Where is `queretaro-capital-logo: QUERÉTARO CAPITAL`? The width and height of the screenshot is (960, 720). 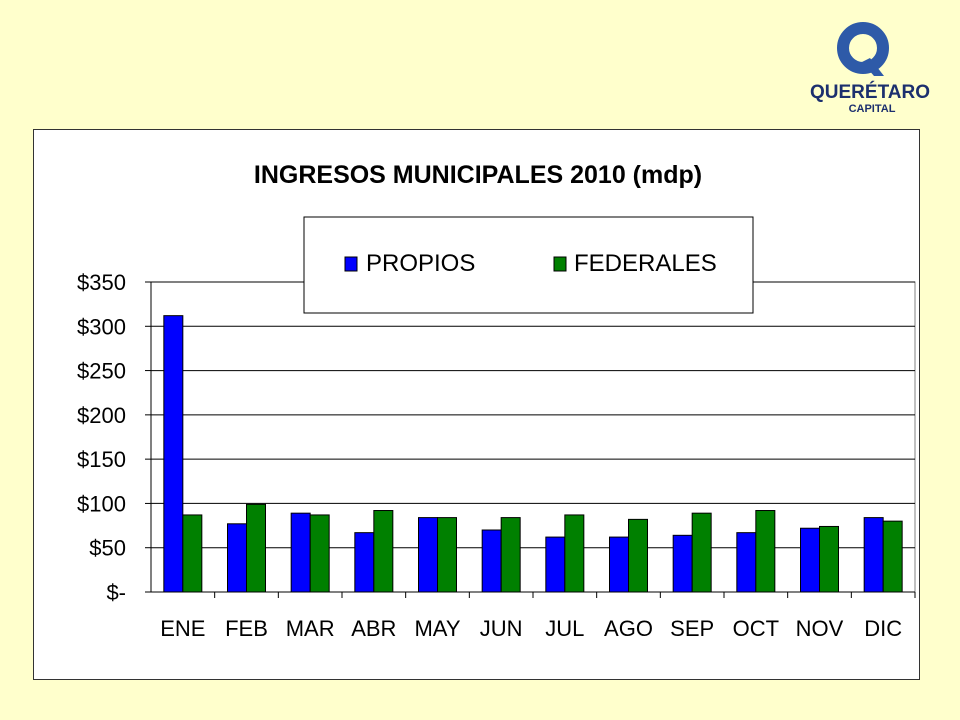
queretaro-capital-logo: QUERÉTARO CAPITAL is located at coordinates (870, 68).